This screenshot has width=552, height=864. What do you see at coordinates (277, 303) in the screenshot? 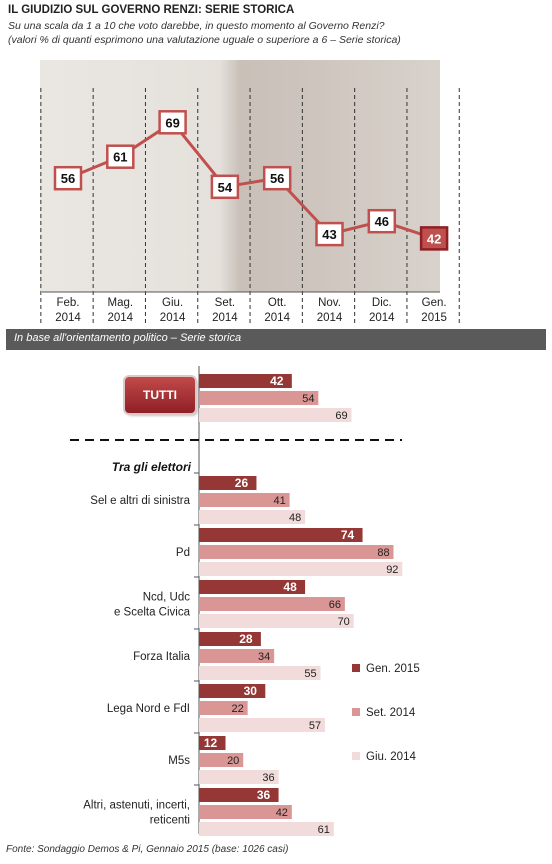
I see `x-tick-label: Ott.` at bounding box center [277, 303].